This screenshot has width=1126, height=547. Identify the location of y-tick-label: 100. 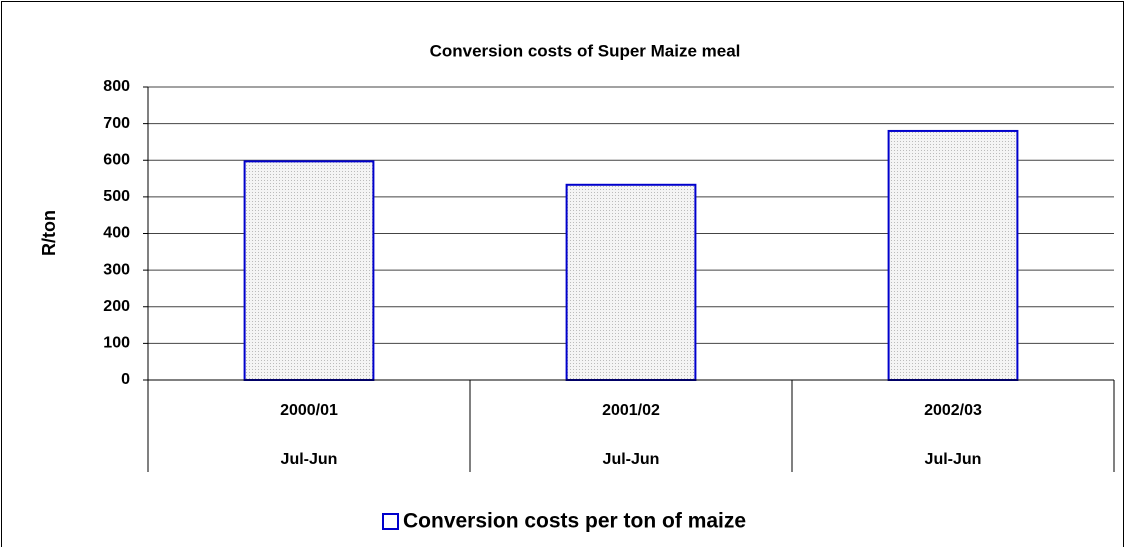
(116, 343).